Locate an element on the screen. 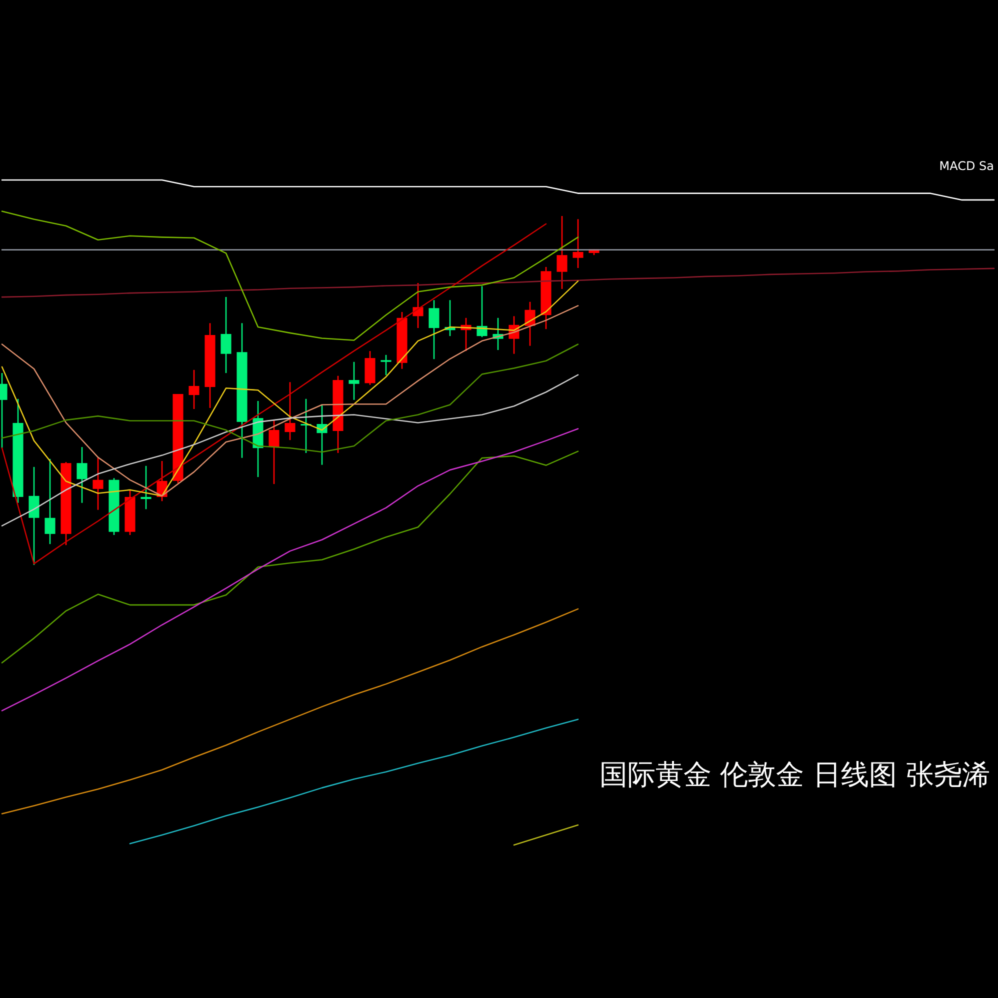  text: MACD Sa is located at coordinates (966, 166).